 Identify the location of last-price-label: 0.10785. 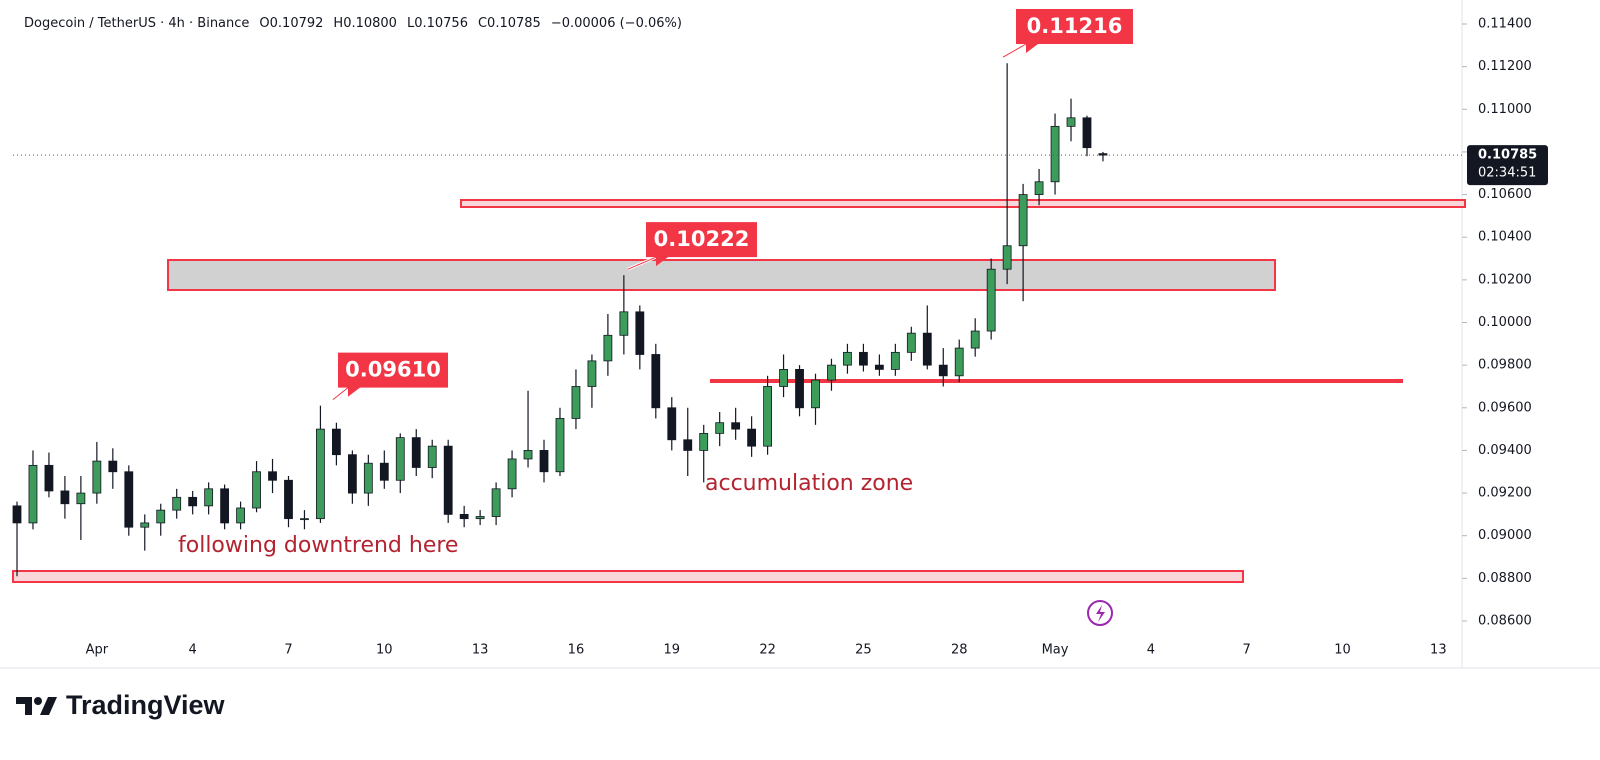
(1507, 155).